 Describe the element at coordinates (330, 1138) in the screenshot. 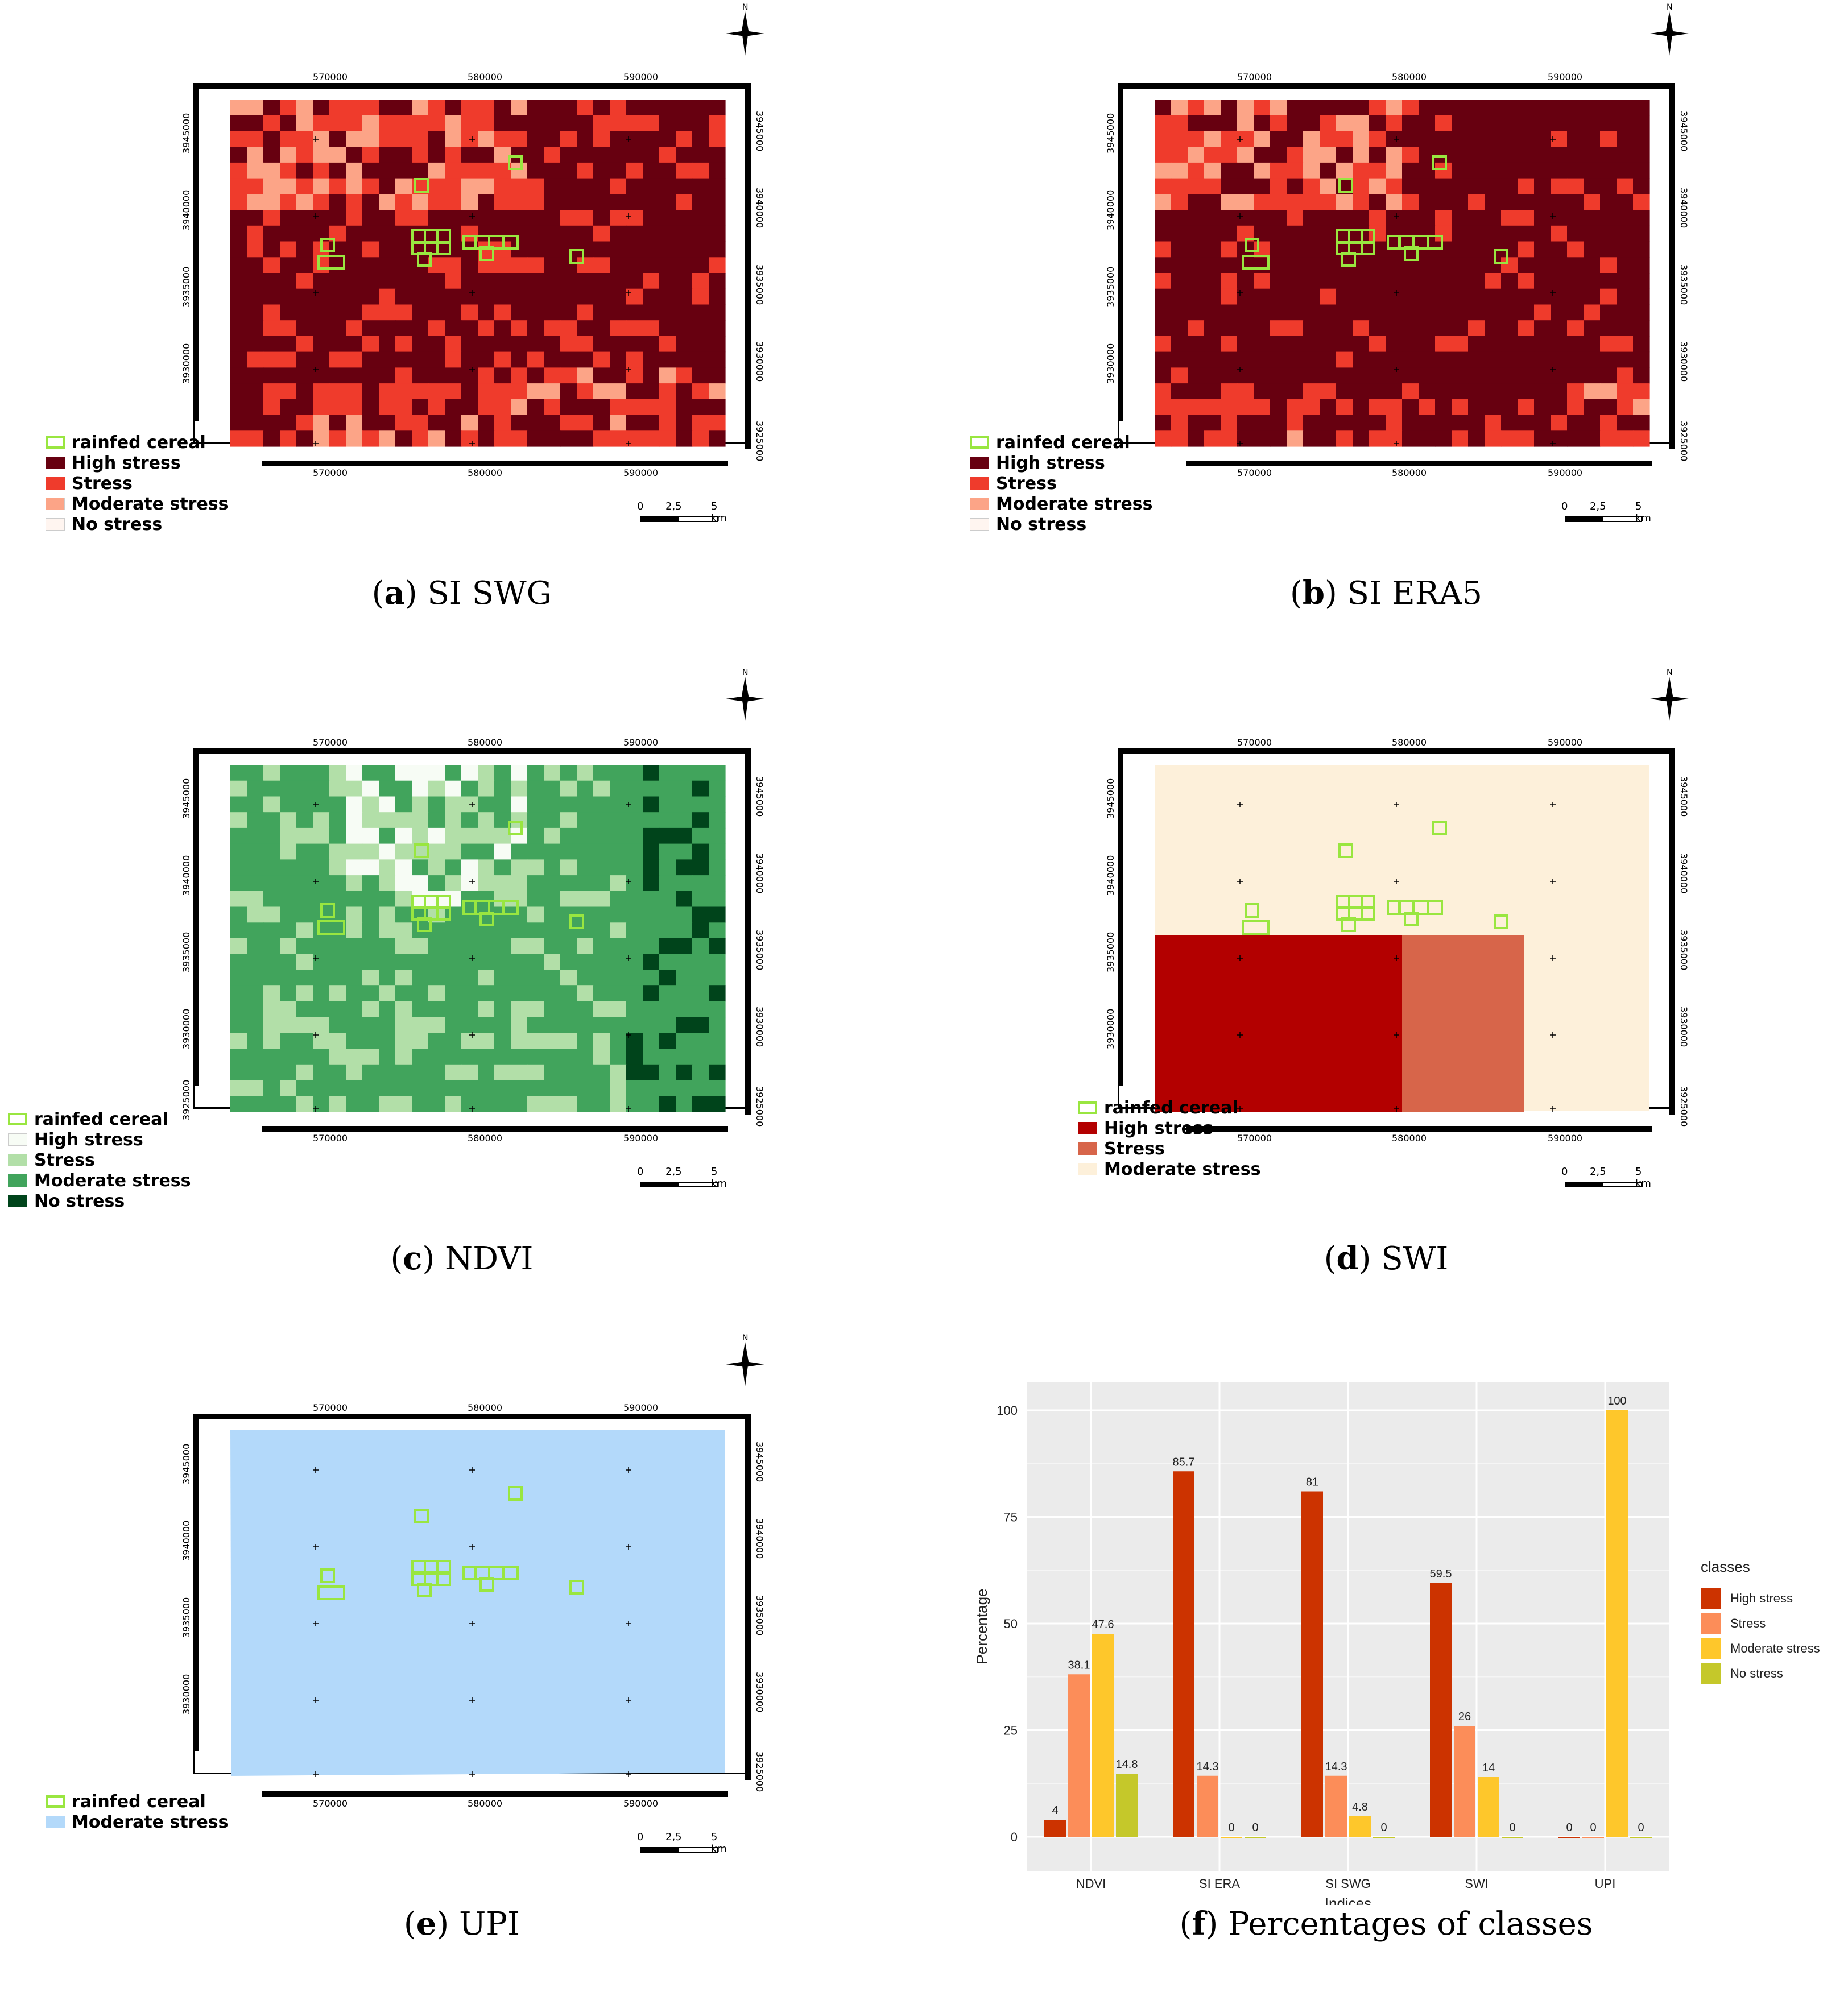

I see `x-tick-bottom: 570000` at that location.